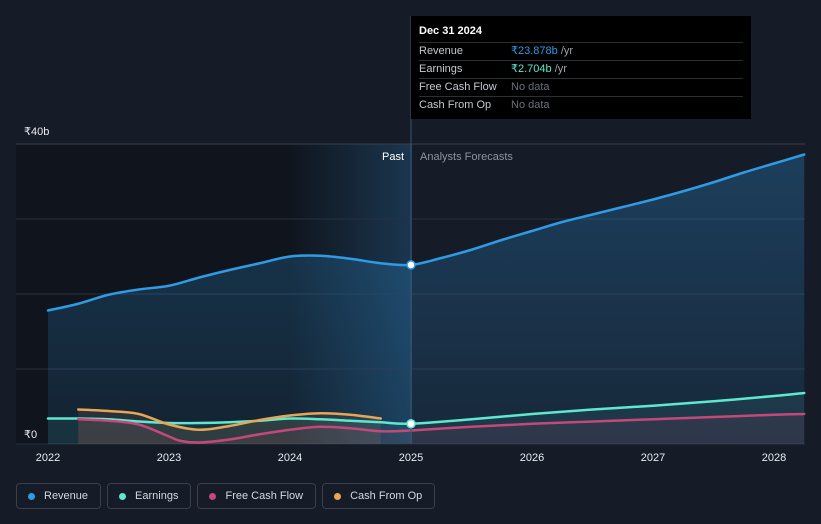 Image resolution: width=821 pixels, height=524 pixels. What do you see at coordinates (534, 51) in the screenshot?
I see `tooltip-value: ₹23.878b` at bounding box center [534, 51].